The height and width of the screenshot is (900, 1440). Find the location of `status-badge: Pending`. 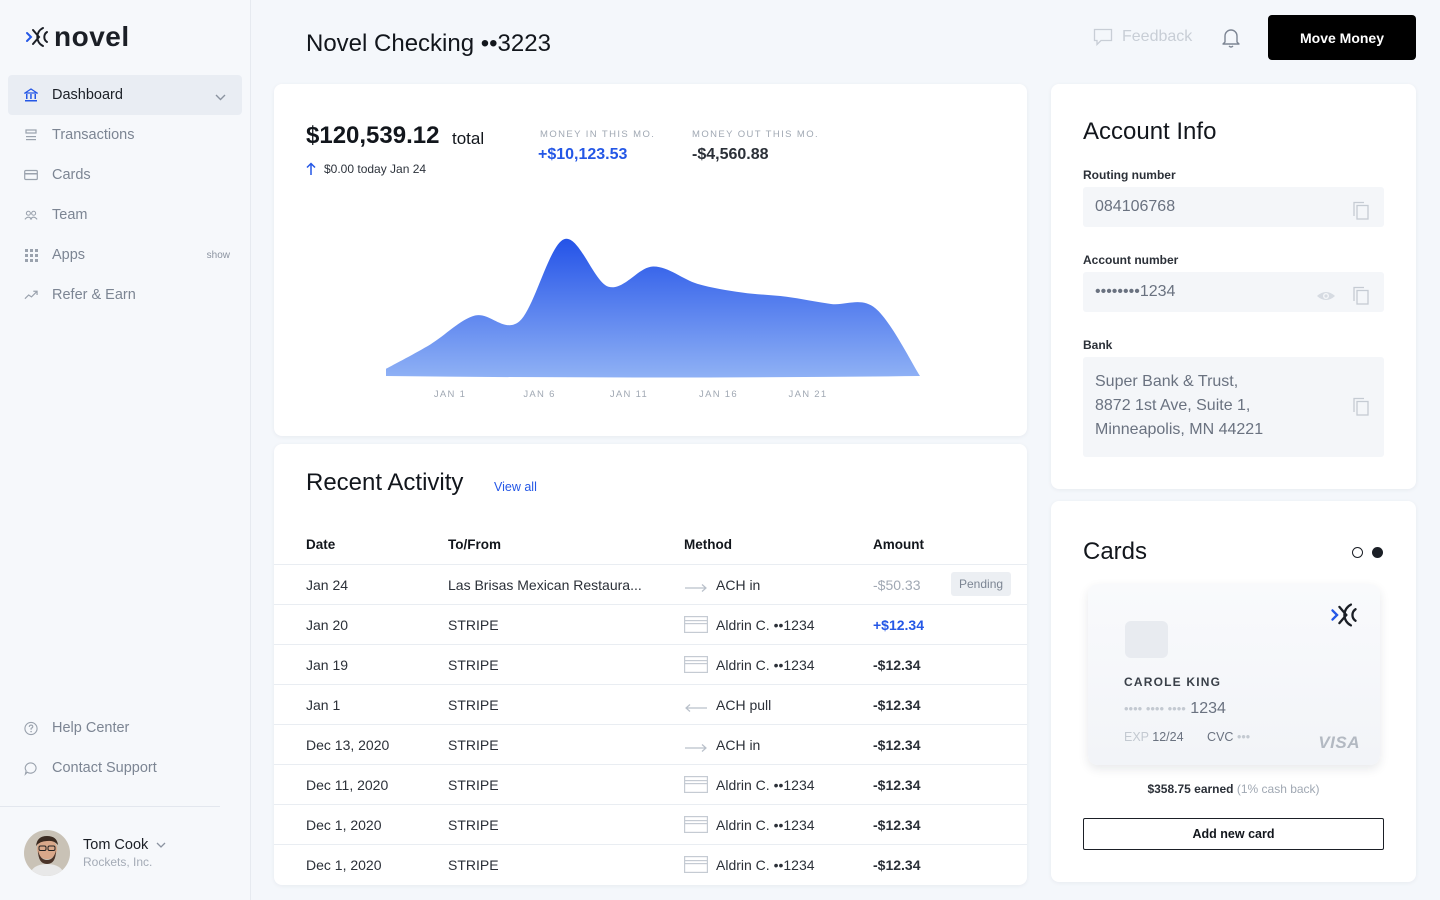

status-badge: Pending is located at coordinates (981, 584).